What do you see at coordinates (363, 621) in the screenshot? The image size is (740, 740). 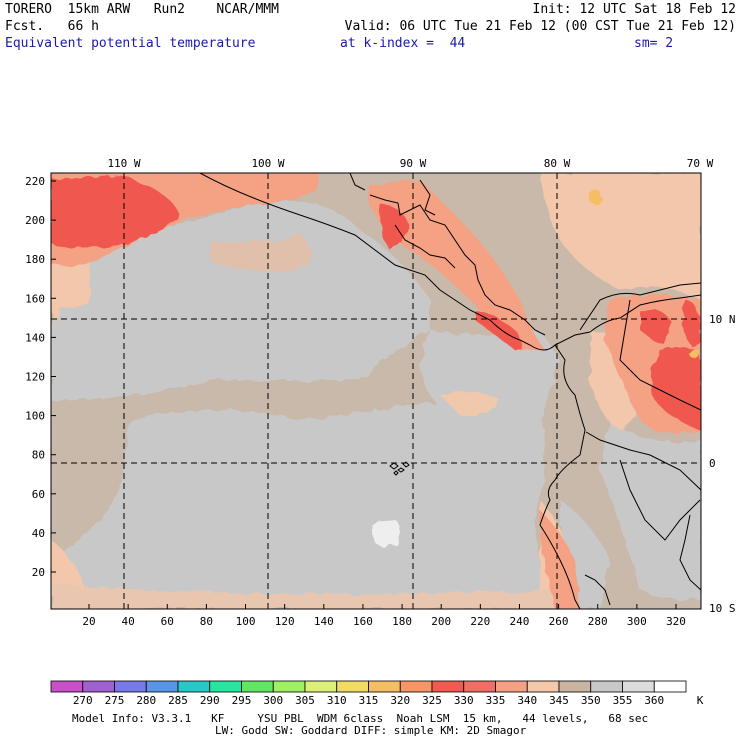 I see `x-tick-label: 160` at bounding box center [363, 621].